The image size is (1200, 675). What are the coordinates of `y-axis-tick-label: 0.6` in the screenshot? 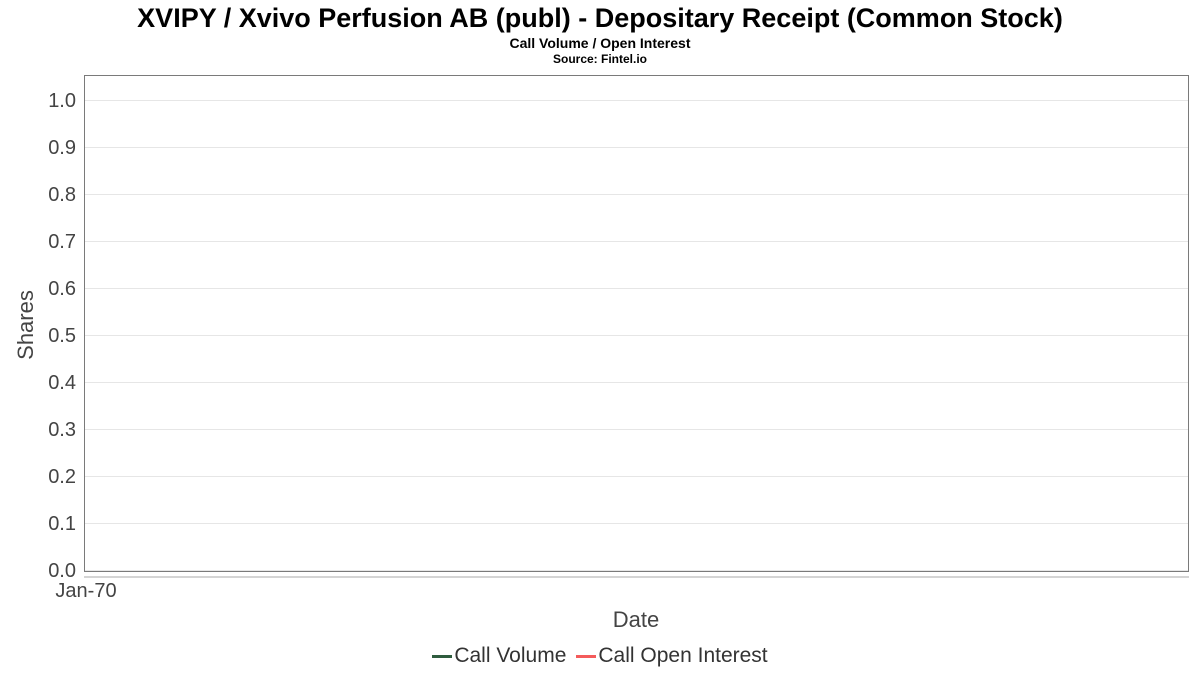 It's located at (62, 289).